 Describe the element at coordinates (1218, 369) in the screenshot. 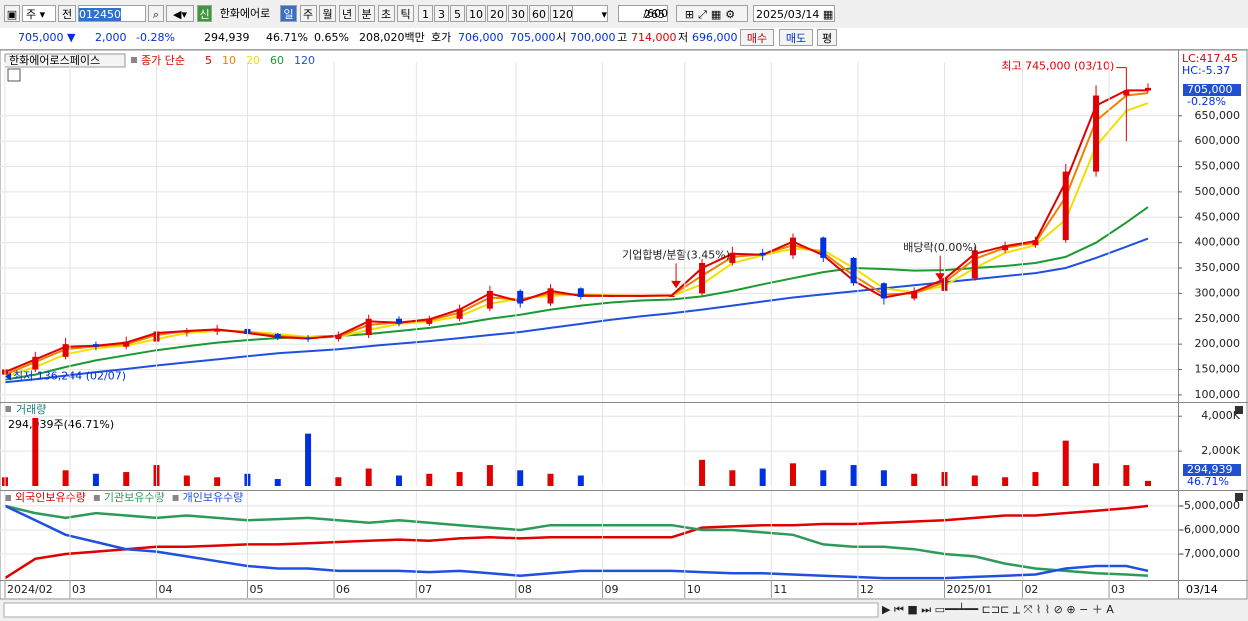

I see `y-tick-label: 150,000` at that location.